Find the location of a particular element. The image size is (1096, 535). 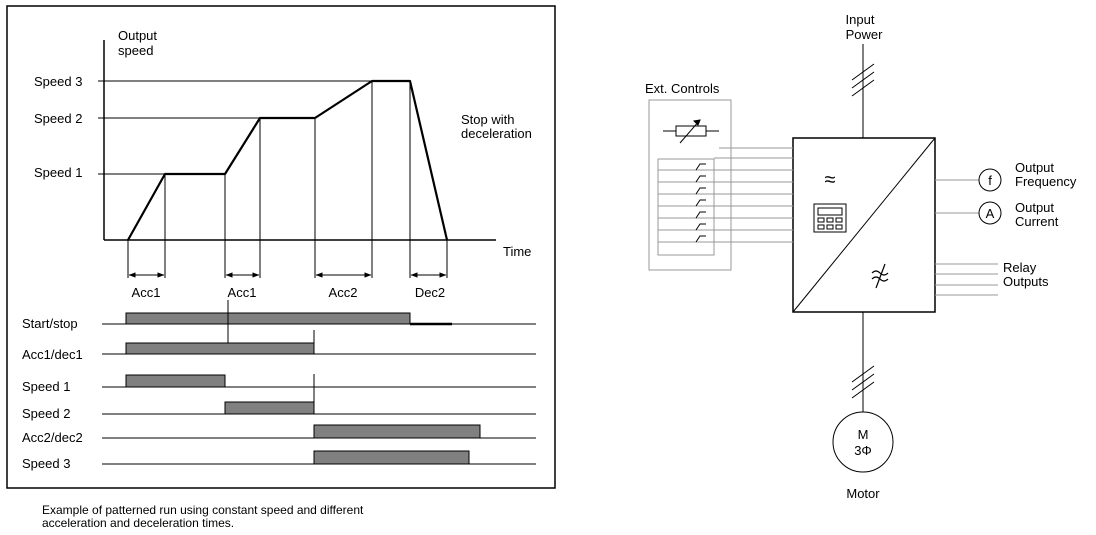

current-meter is located at coordinates (990, 213).